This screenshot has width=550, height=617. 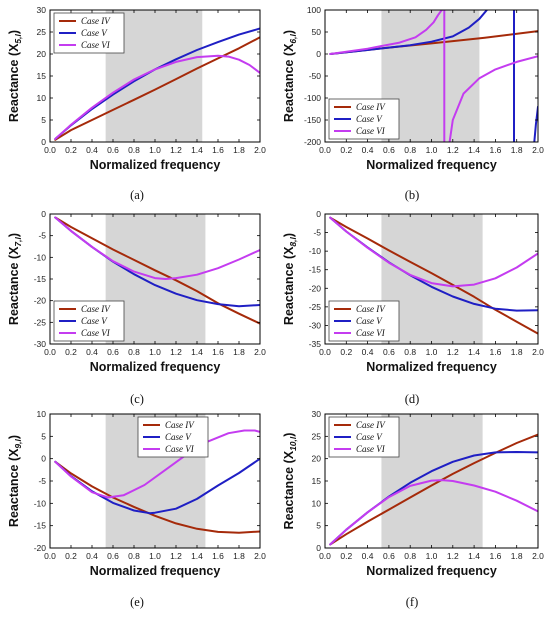 I want to click on y-tick-label: 50, so click(x=317, y=32).